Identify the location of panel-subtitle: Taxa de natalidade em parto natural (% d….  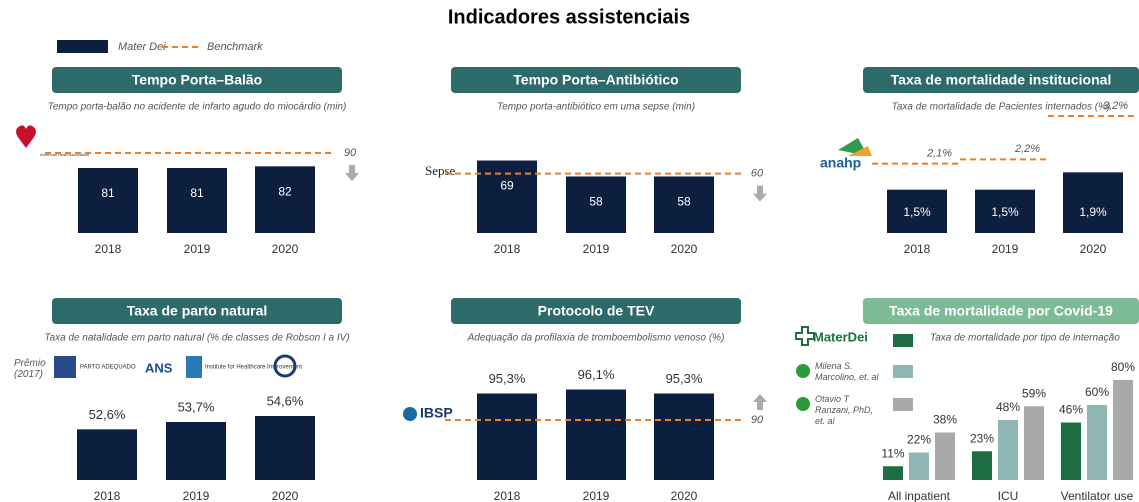
(196, 338).